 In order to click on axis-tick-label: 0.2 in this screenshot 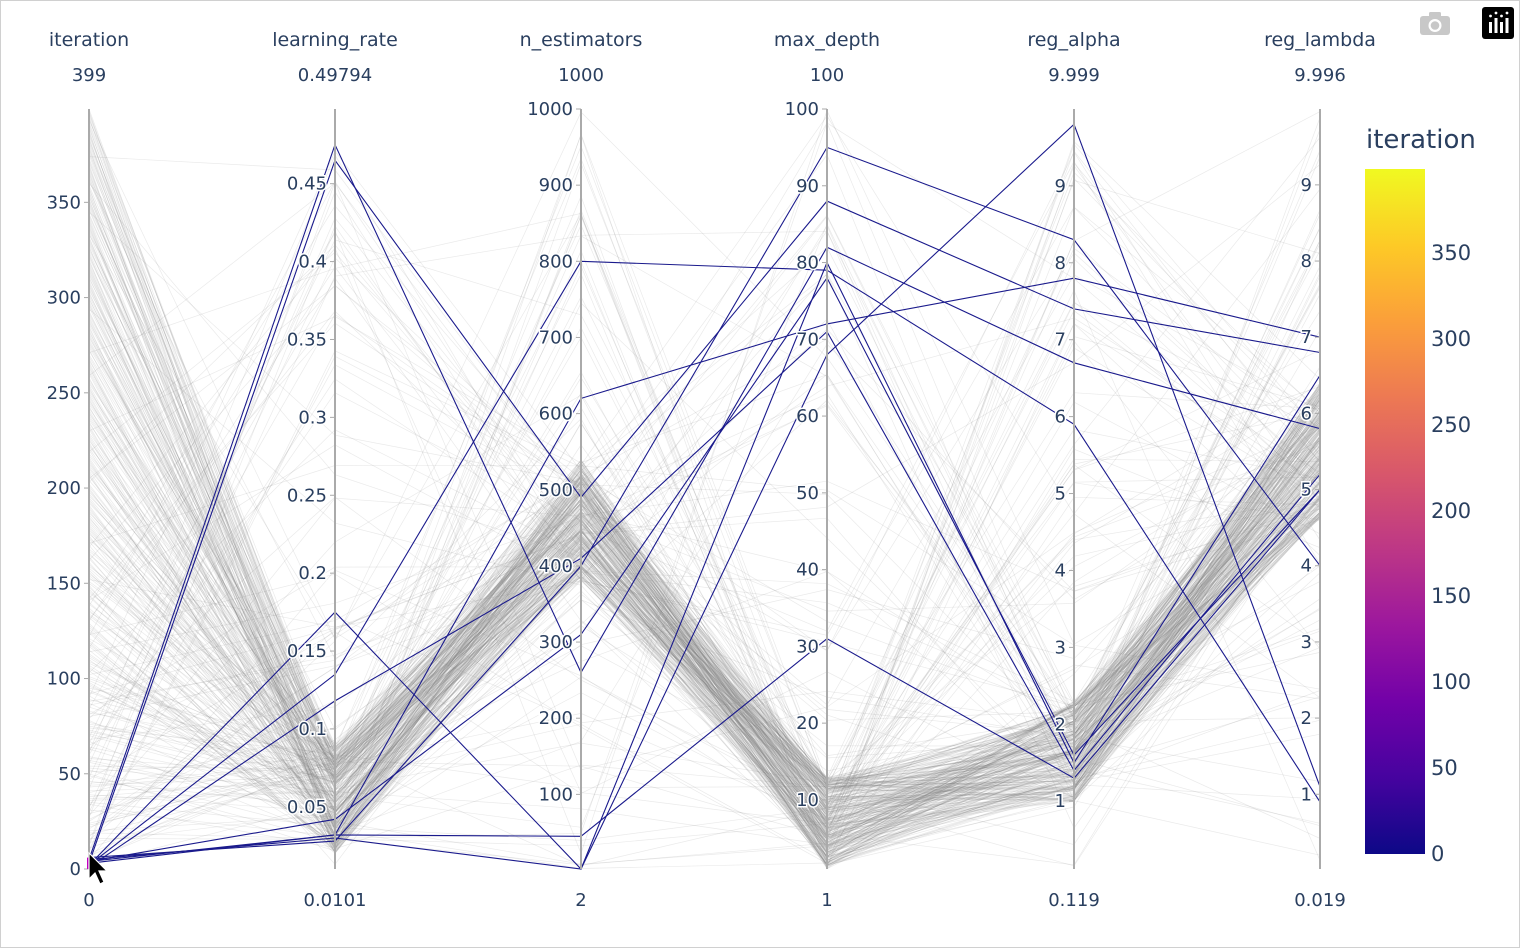, I will do `click(312, 573)`.